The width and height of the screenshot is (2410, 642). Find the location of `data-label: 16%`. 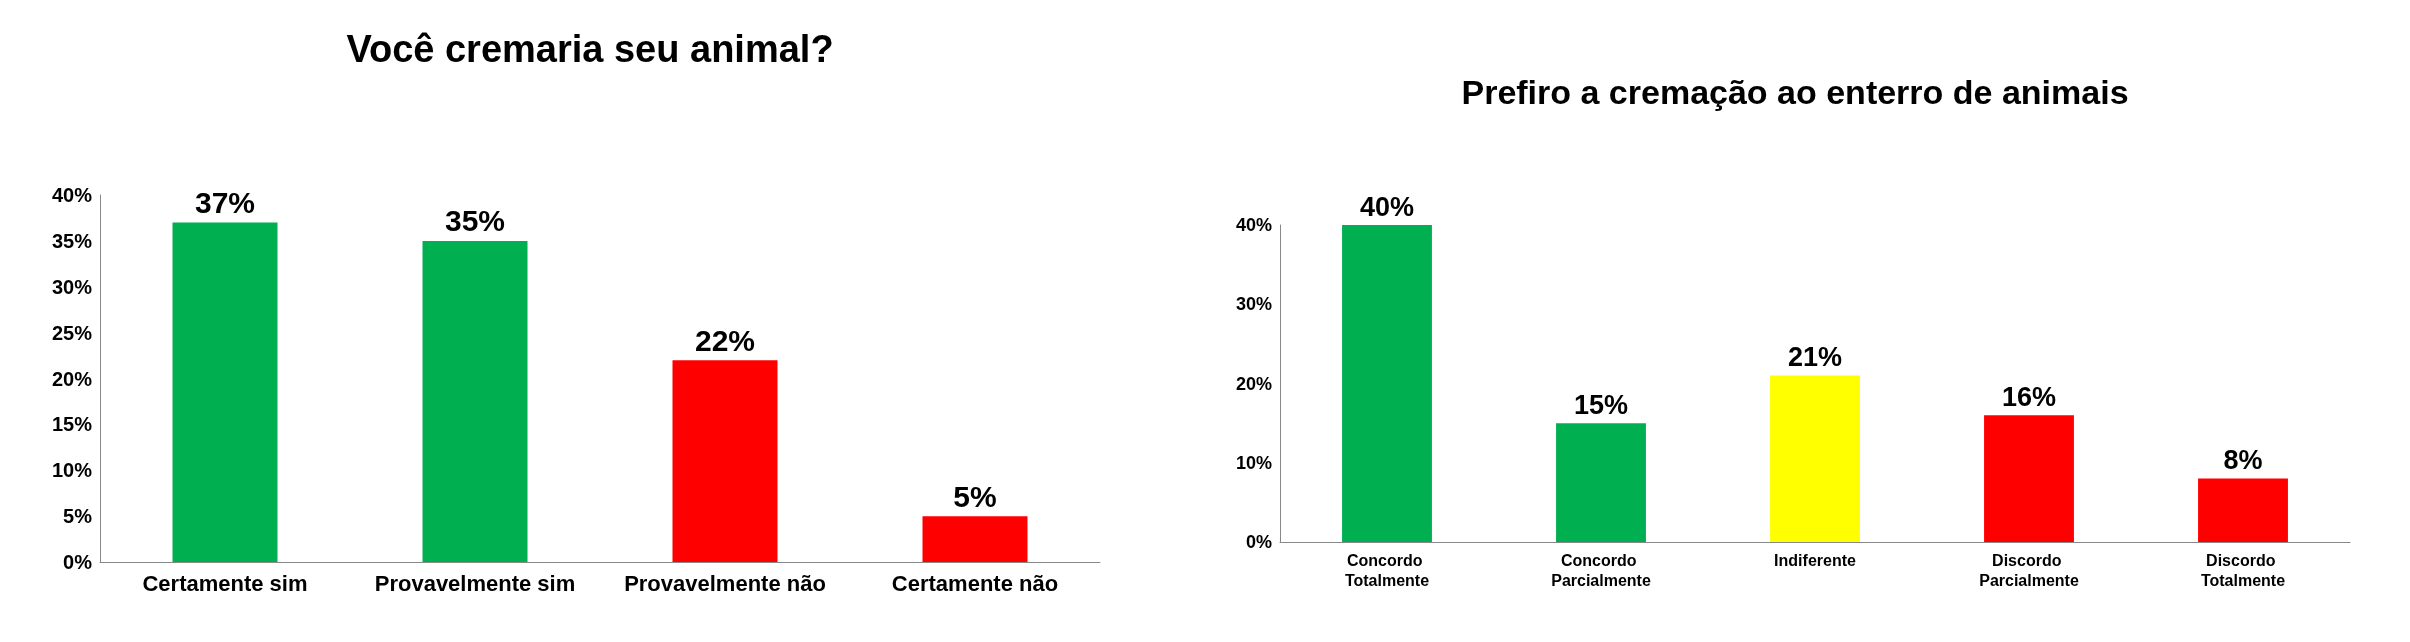

data-label: 16% is located at coordinates (2029, 396).